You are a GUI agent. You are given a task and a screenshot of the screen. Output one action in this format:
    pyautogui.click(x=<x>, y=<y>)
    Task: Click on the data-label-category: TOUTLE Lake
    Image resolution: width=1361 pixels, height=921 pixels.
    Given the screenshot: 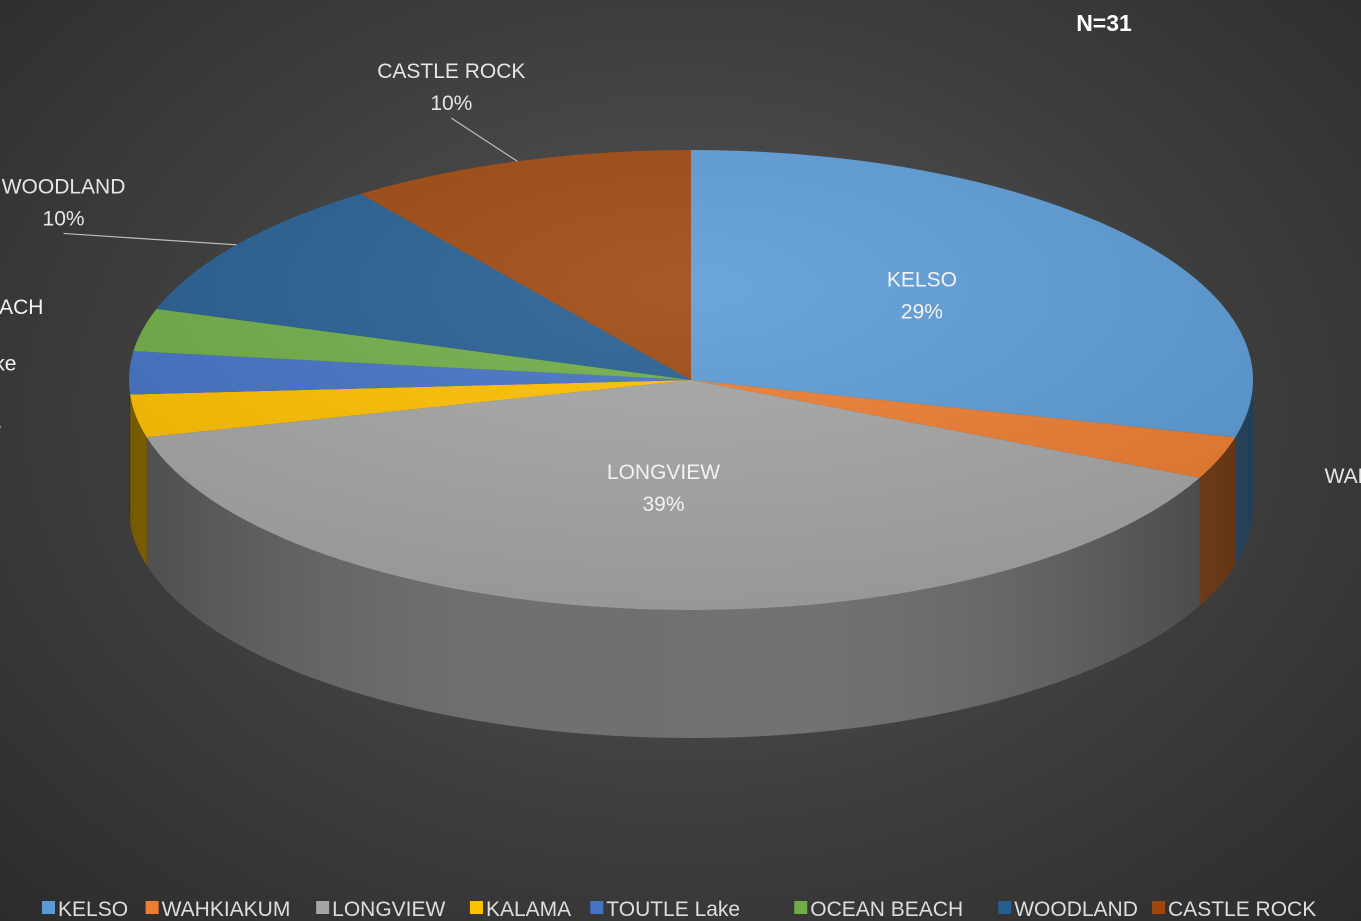 What is the action you would take?
    pyautogui.click(x=8, y=363)
    